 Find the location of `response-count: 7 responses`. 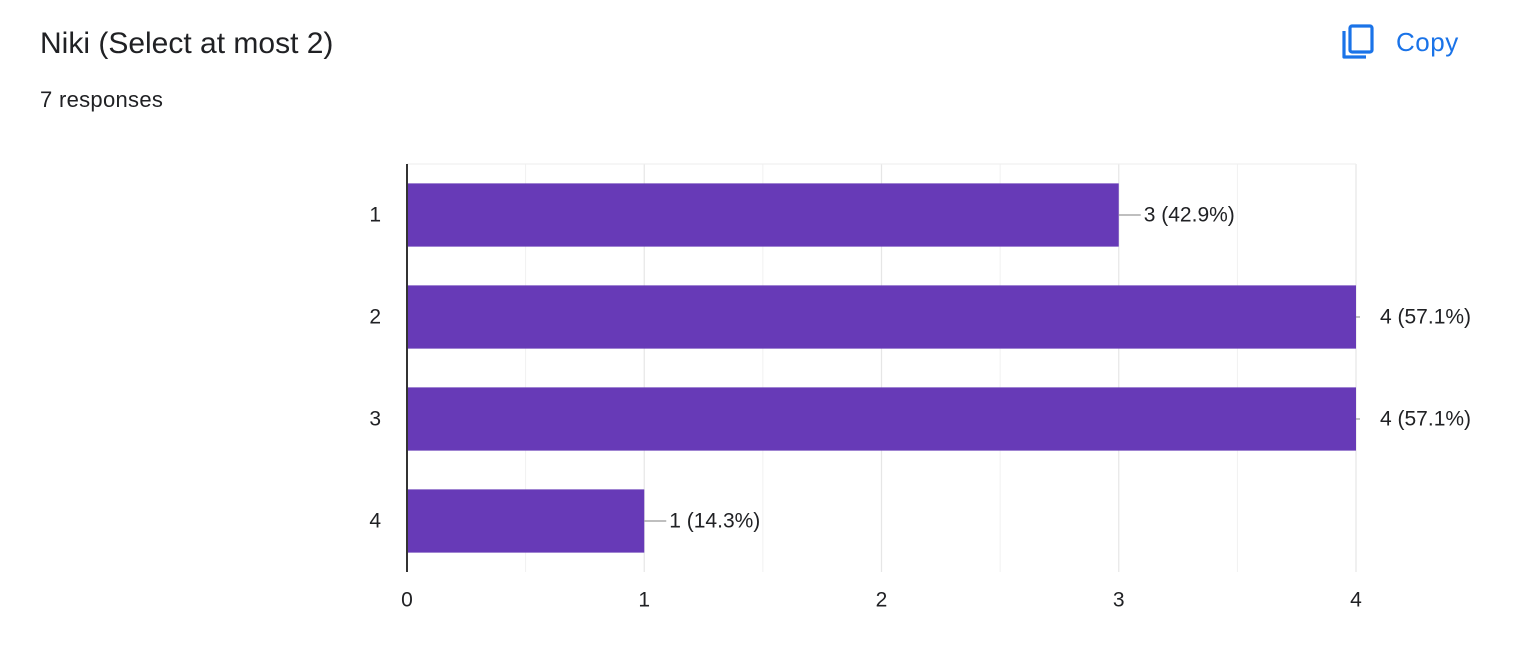

response-count: 7 responses is located at coordinates (102, 99).